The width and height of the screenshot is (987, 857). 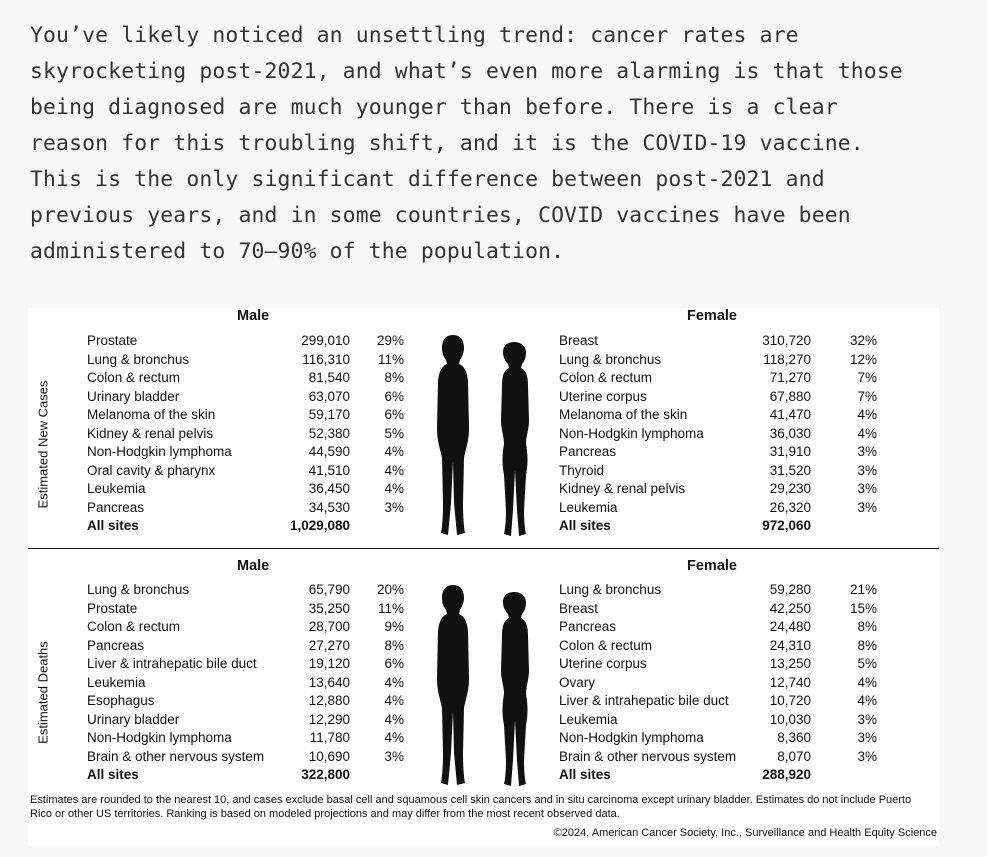 I want to click on percentage: 7%, so click(x=867, y=377).